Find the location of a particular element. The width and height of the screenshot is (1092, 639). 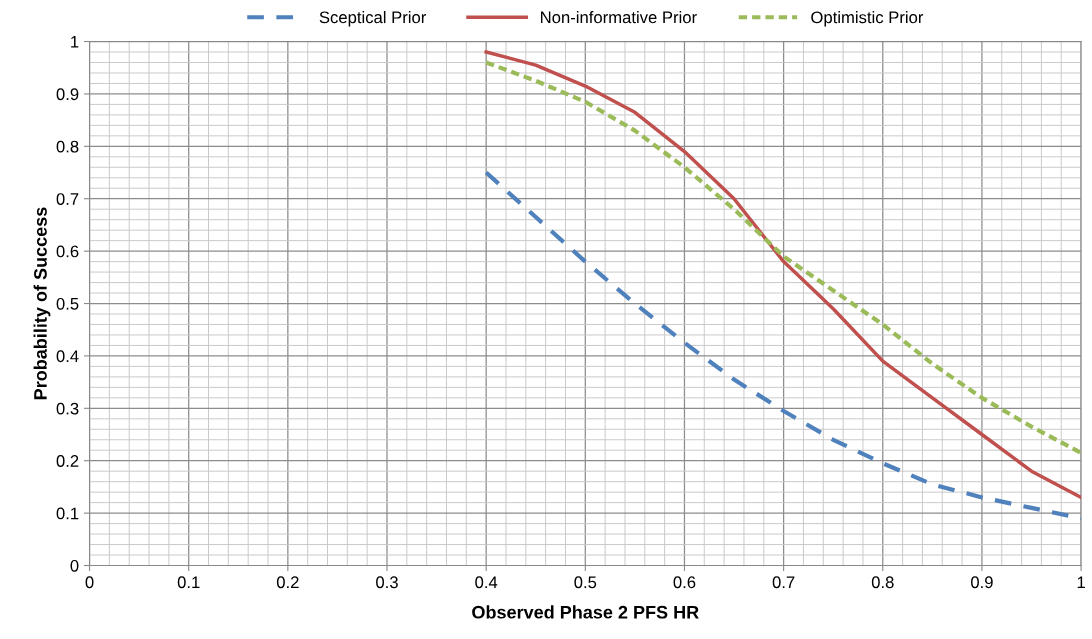

x-tick-label: 0.9 is located at coordinates (981, 582).